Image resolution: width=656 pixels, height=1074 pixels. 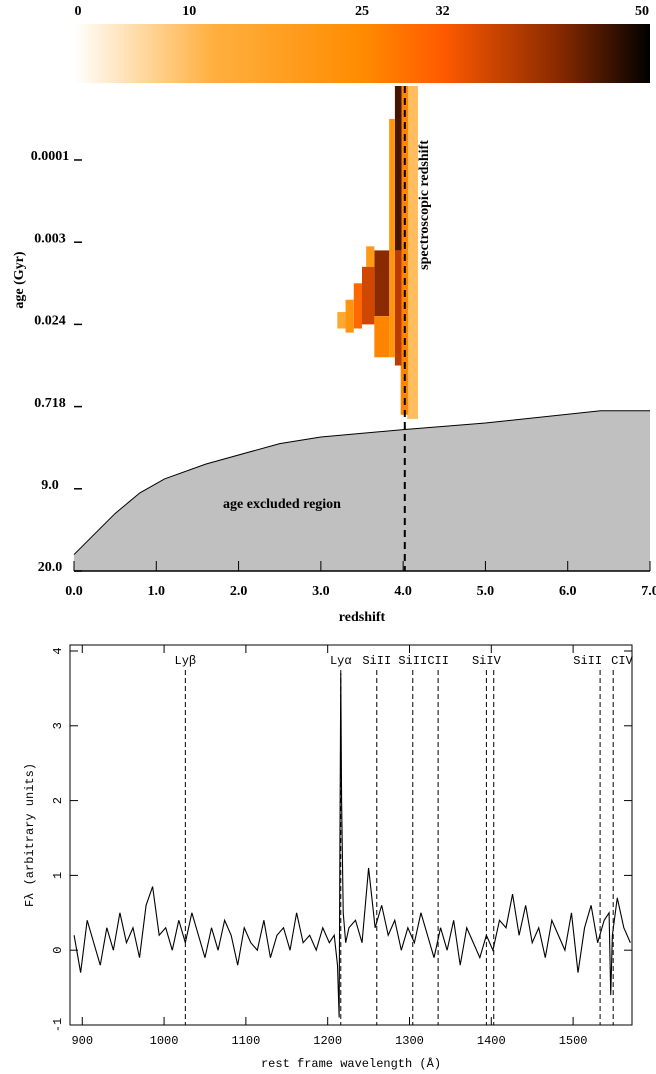 I want to click on y-tick-label: 0.003, so click(x=50, y=238).